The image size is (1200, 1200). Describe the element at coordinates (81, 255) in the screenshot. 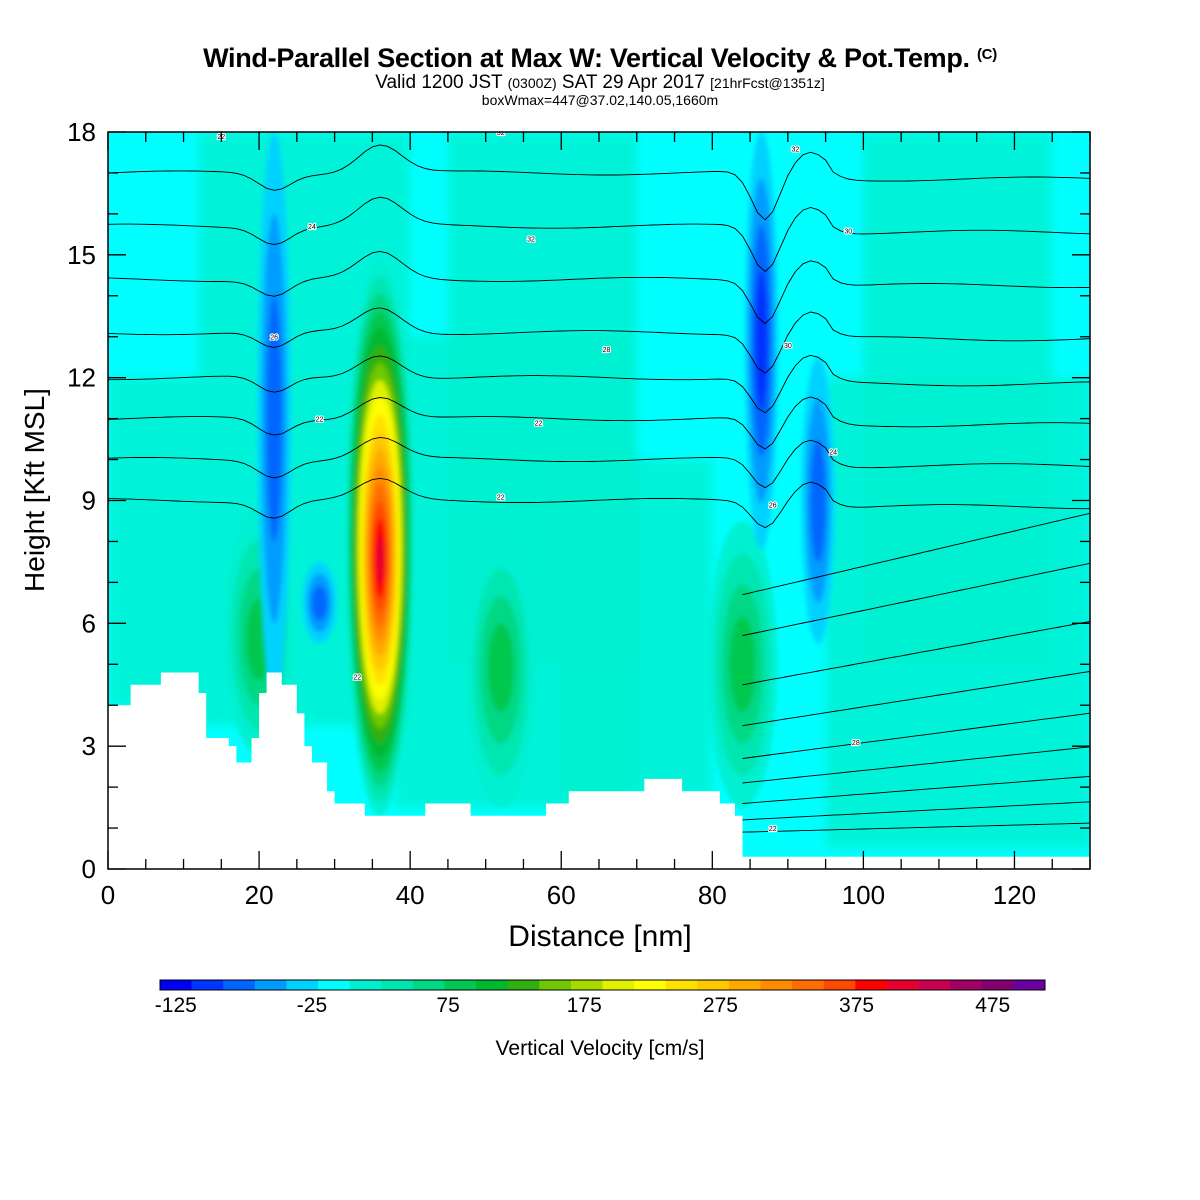

I see `y-tick-label: 15` at that location.